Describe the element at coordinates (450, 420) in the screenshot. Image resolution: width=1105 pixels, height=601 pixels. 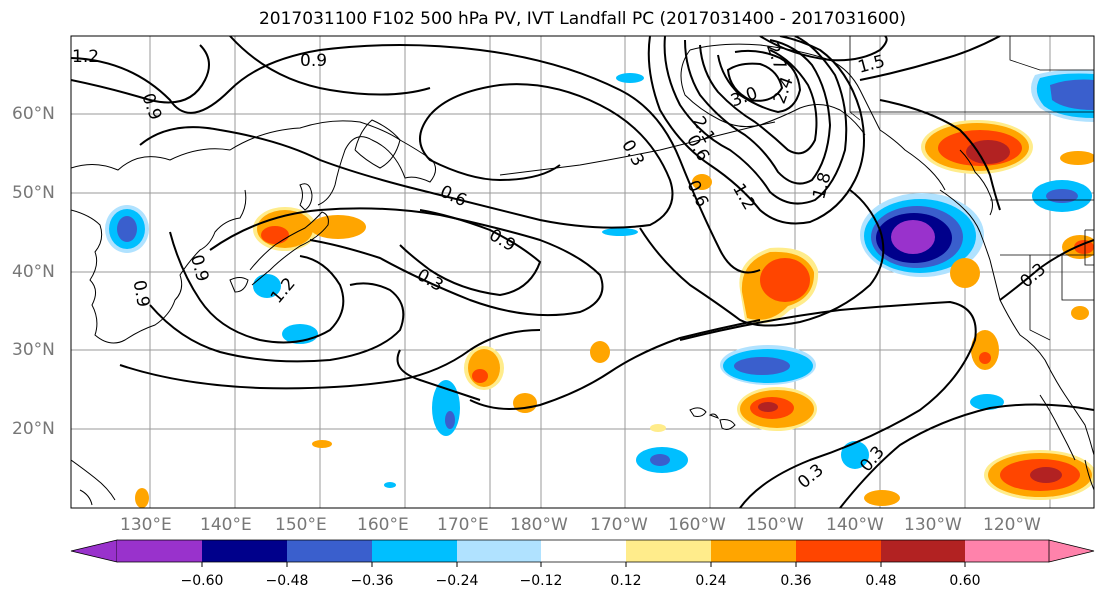
I see `anomaly-negative-small-12b` at that location.